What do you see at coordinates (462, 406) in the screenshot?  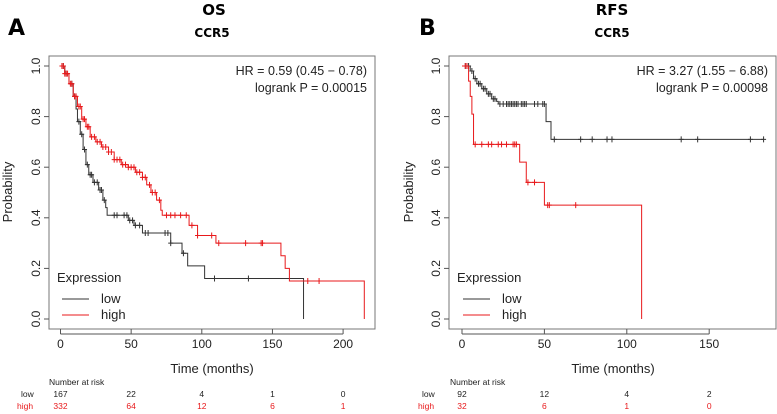 I see `risk-value-high: 32` at bounding box center [462, 406].